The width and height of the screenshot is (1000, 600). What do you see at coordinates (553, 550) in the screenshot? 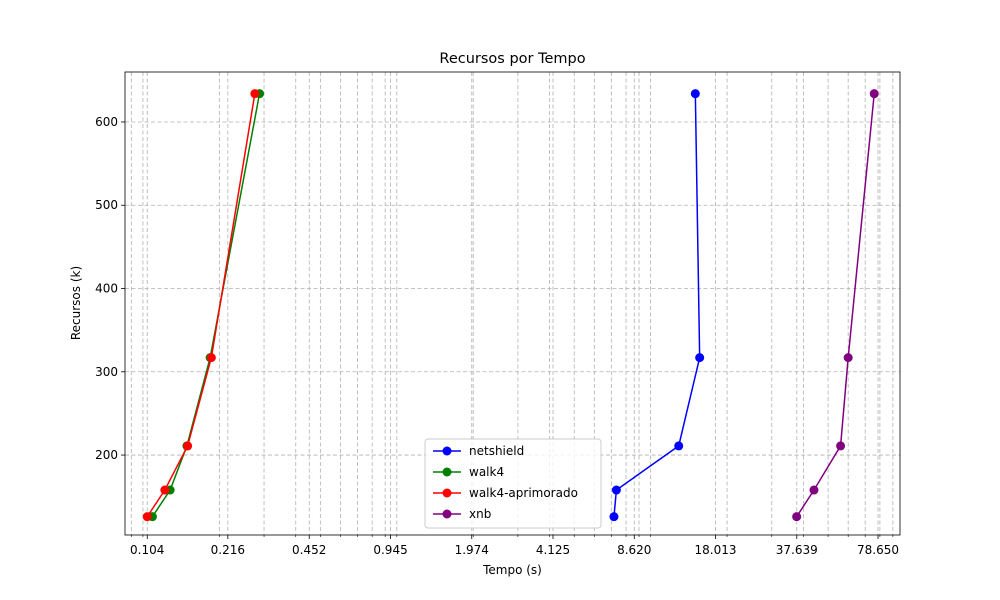
I see `x-tick-label: 4.125` at bounding box center [553, 550].